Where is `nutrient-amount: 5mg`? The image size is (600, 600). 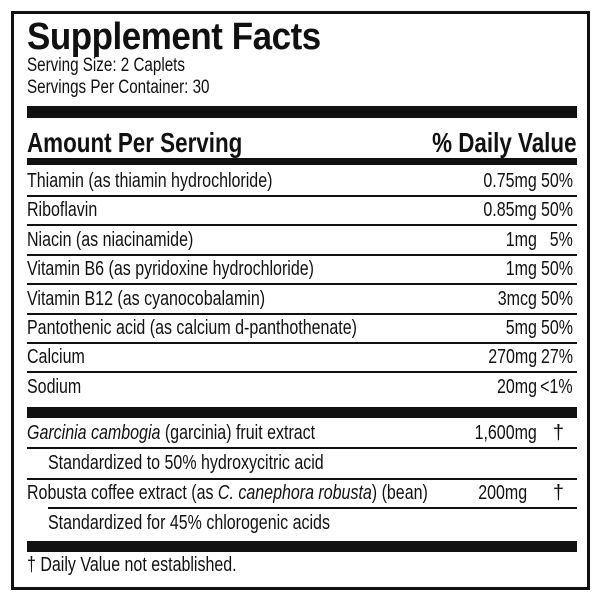
nutrient-amount: 5mg is located at coordinates (517, 328).